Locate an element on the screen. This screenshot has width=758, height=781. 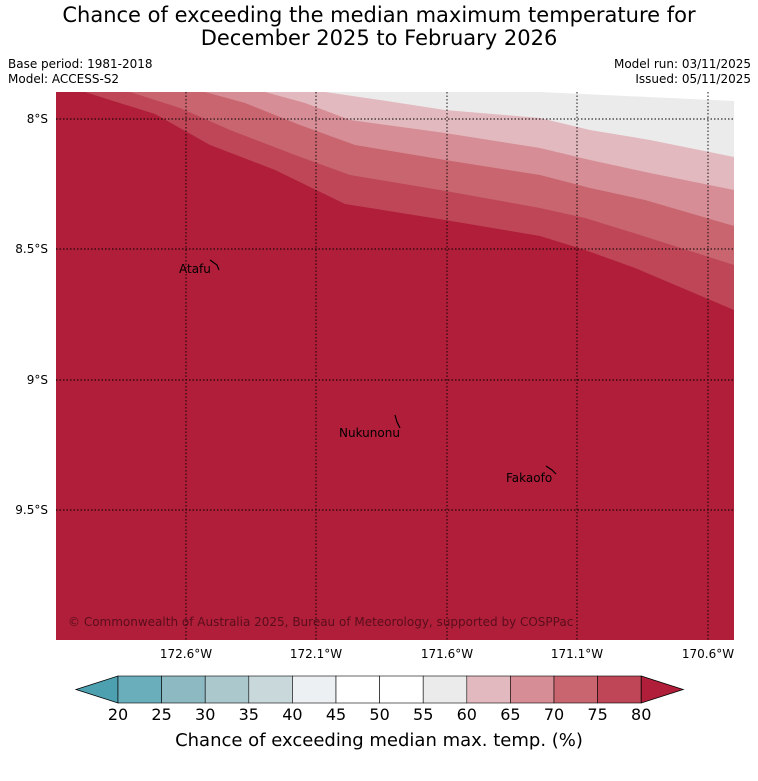
colorbar-ticks: 20 25 30 35 40 45 50 55 60 65 70 75 80 is located at coordinates (380, 714).